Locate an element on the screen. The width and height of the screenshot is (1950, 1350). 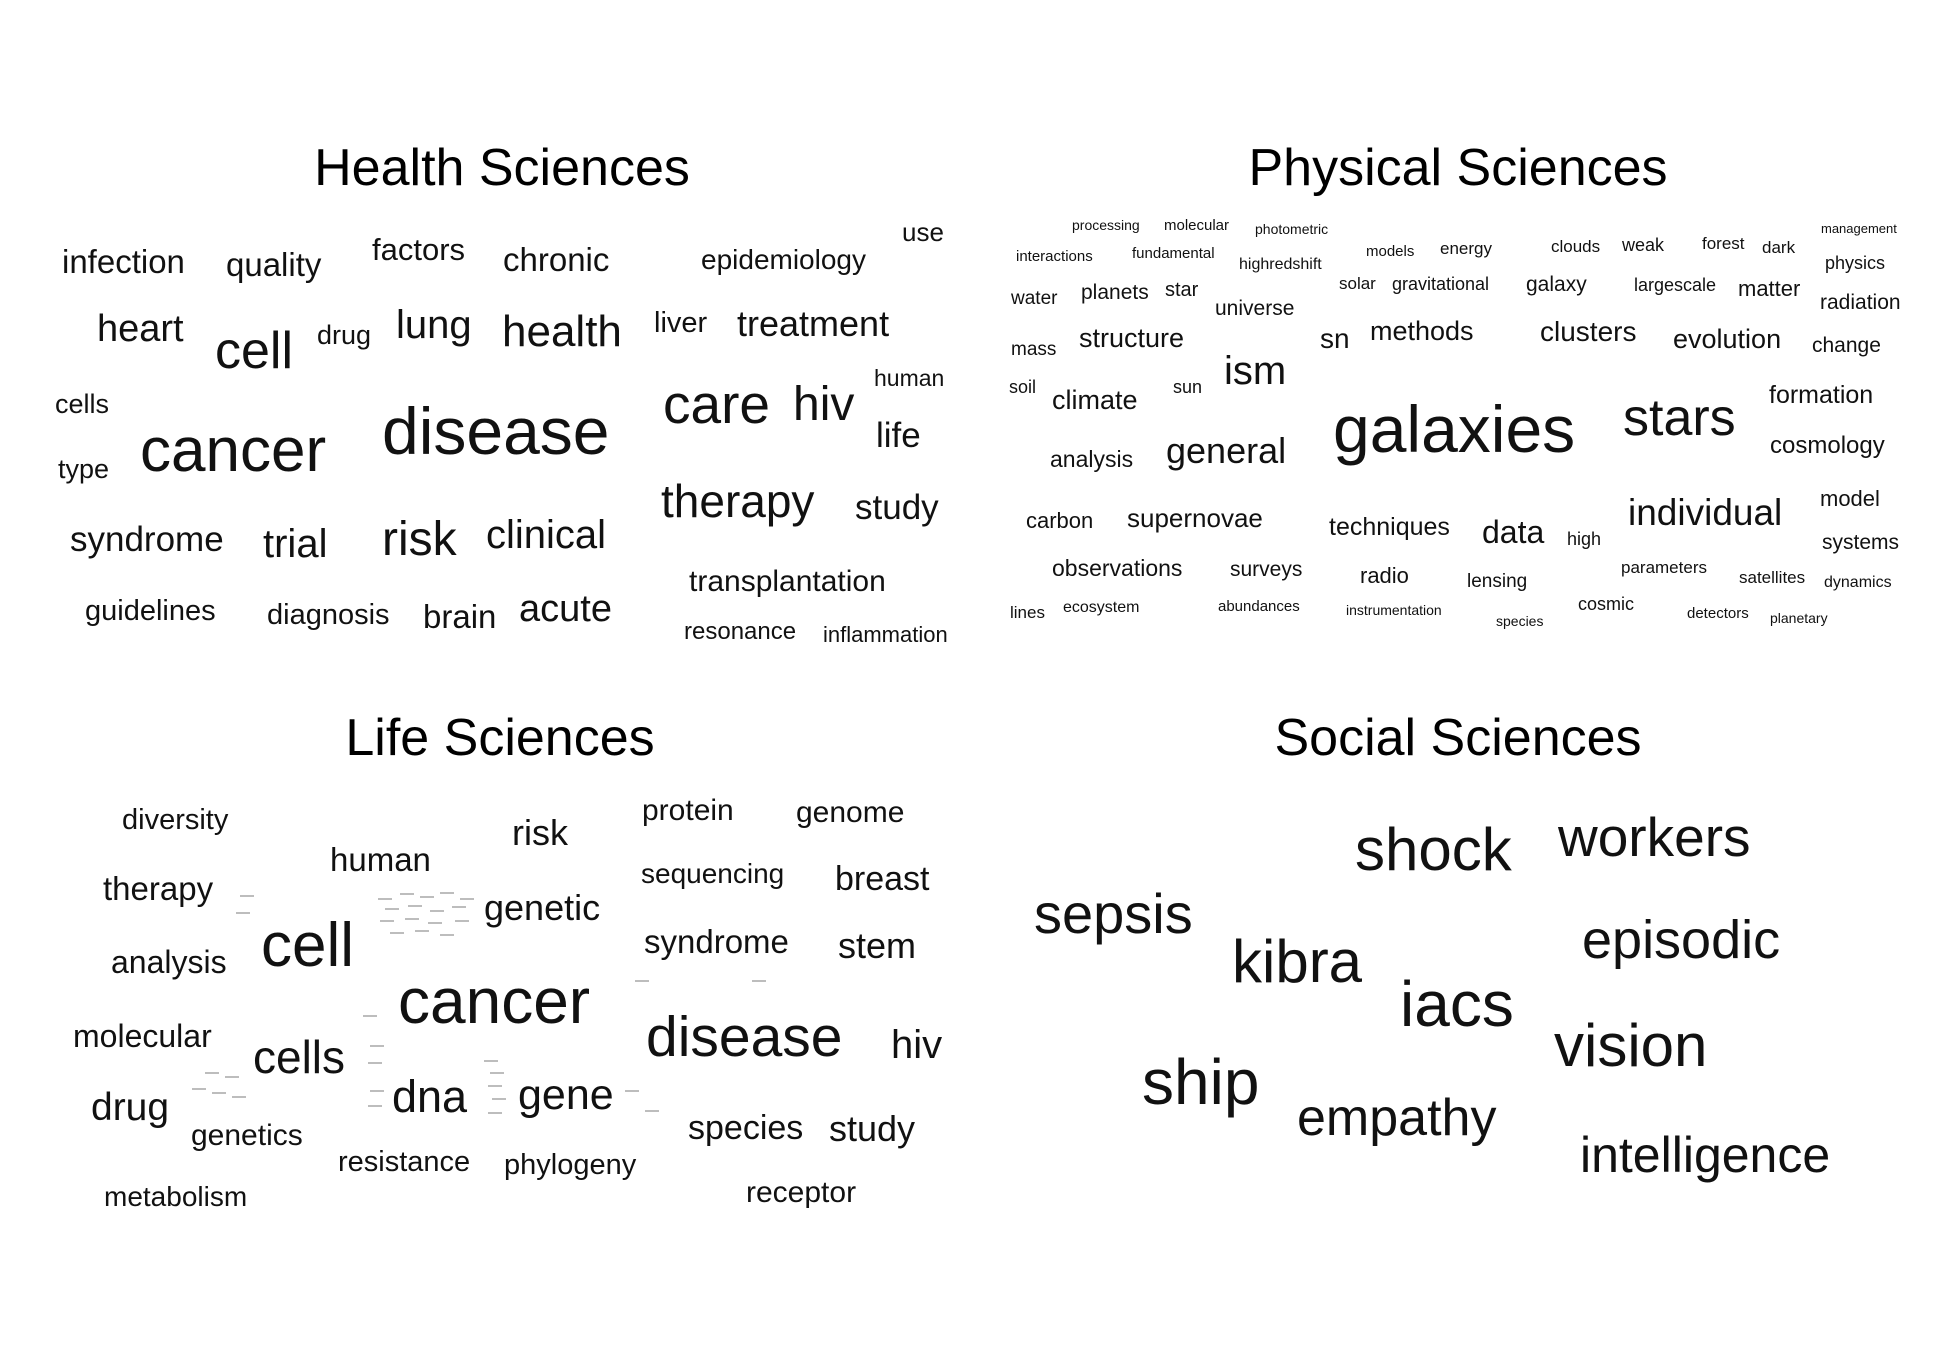
word: surveys is located at coordinates (1266, 569).